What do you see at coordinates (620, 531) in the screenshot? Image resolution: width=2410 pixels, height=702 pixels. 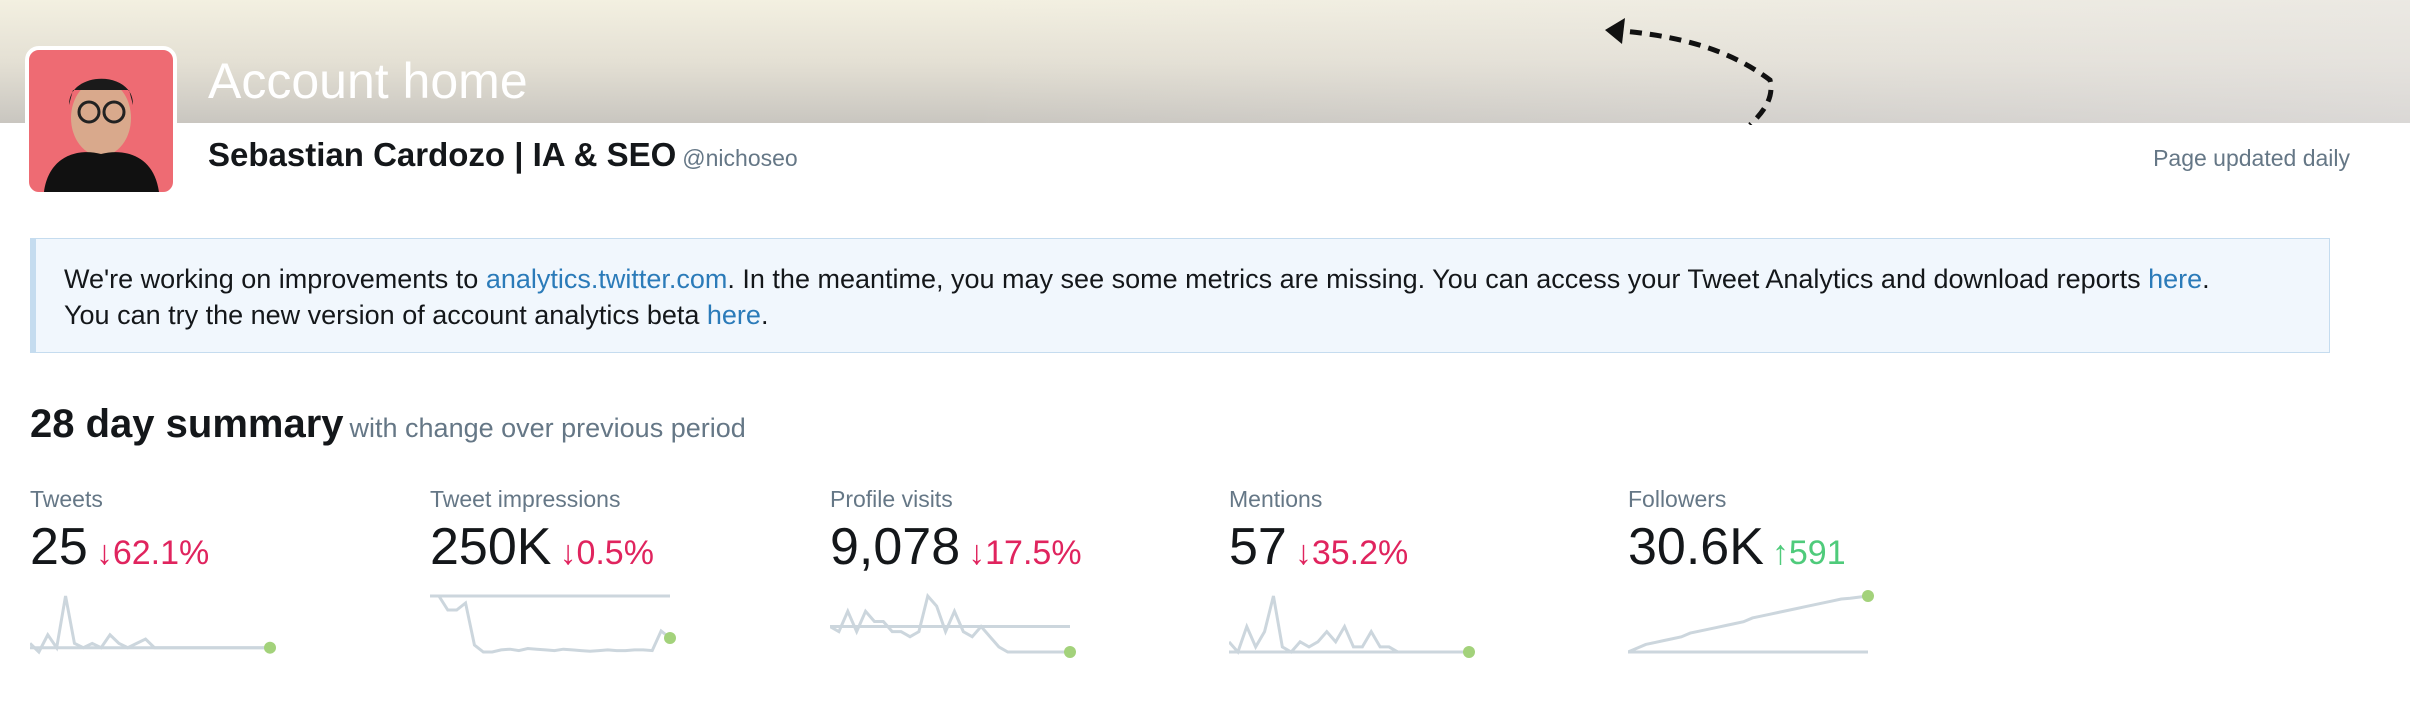 I see `metric-tweet-impressions: Tweet impressions 250K ↓0.5%` at bounding box center [620, 531].